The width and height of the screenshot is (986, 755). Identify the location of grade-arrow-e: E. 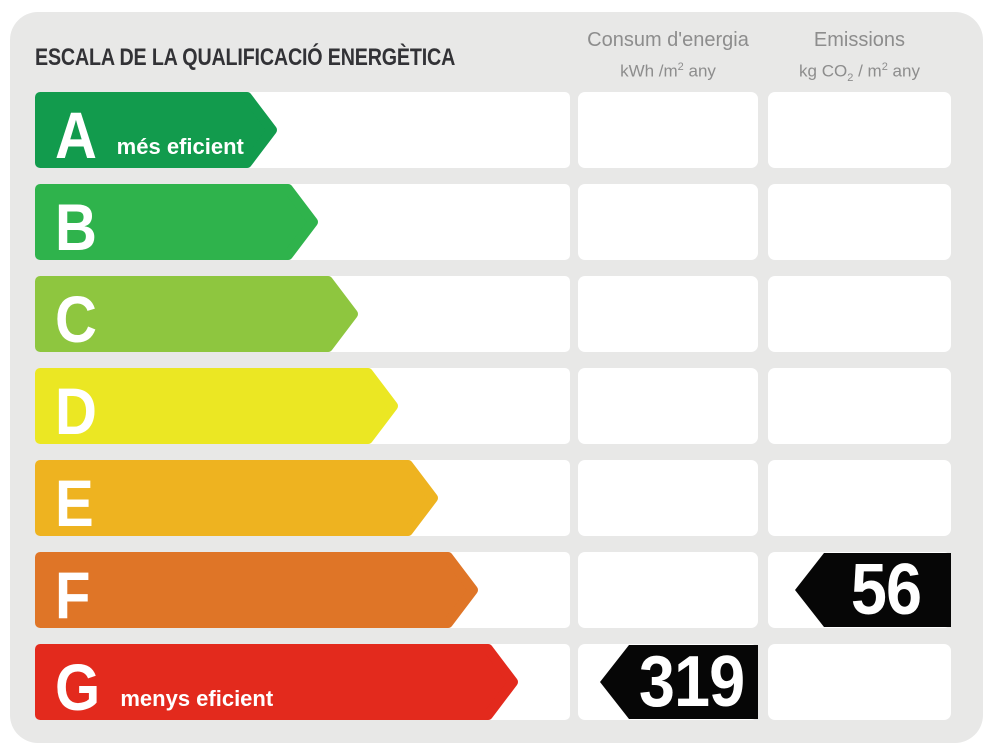
(236, 498).